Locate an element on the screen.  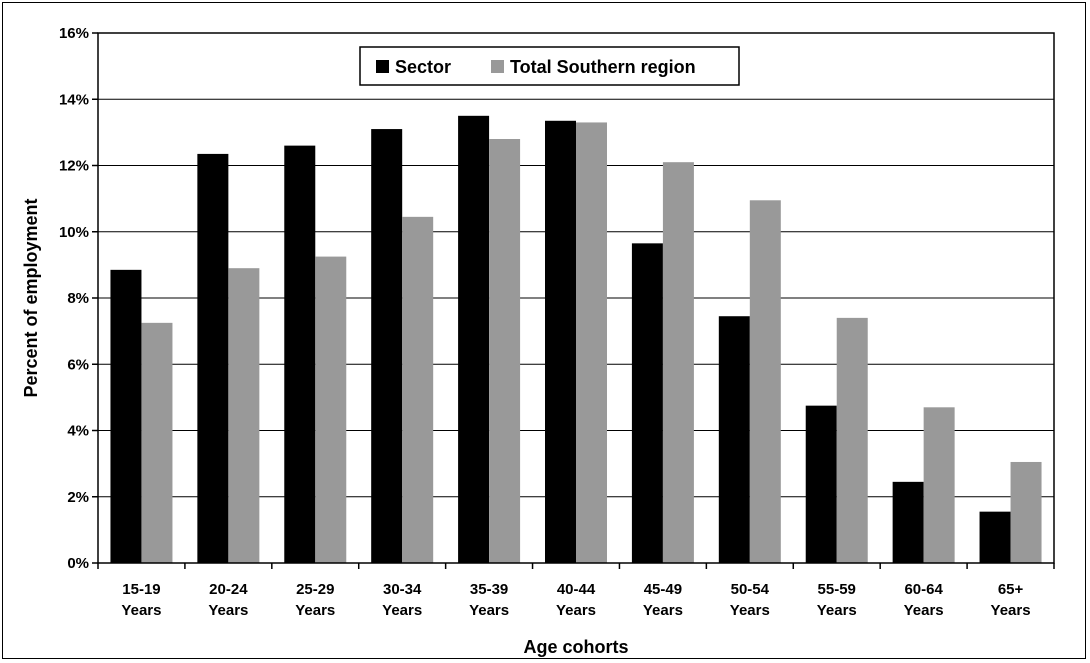
x-tick-label: 45-49 is located at coordinates (663, 589).